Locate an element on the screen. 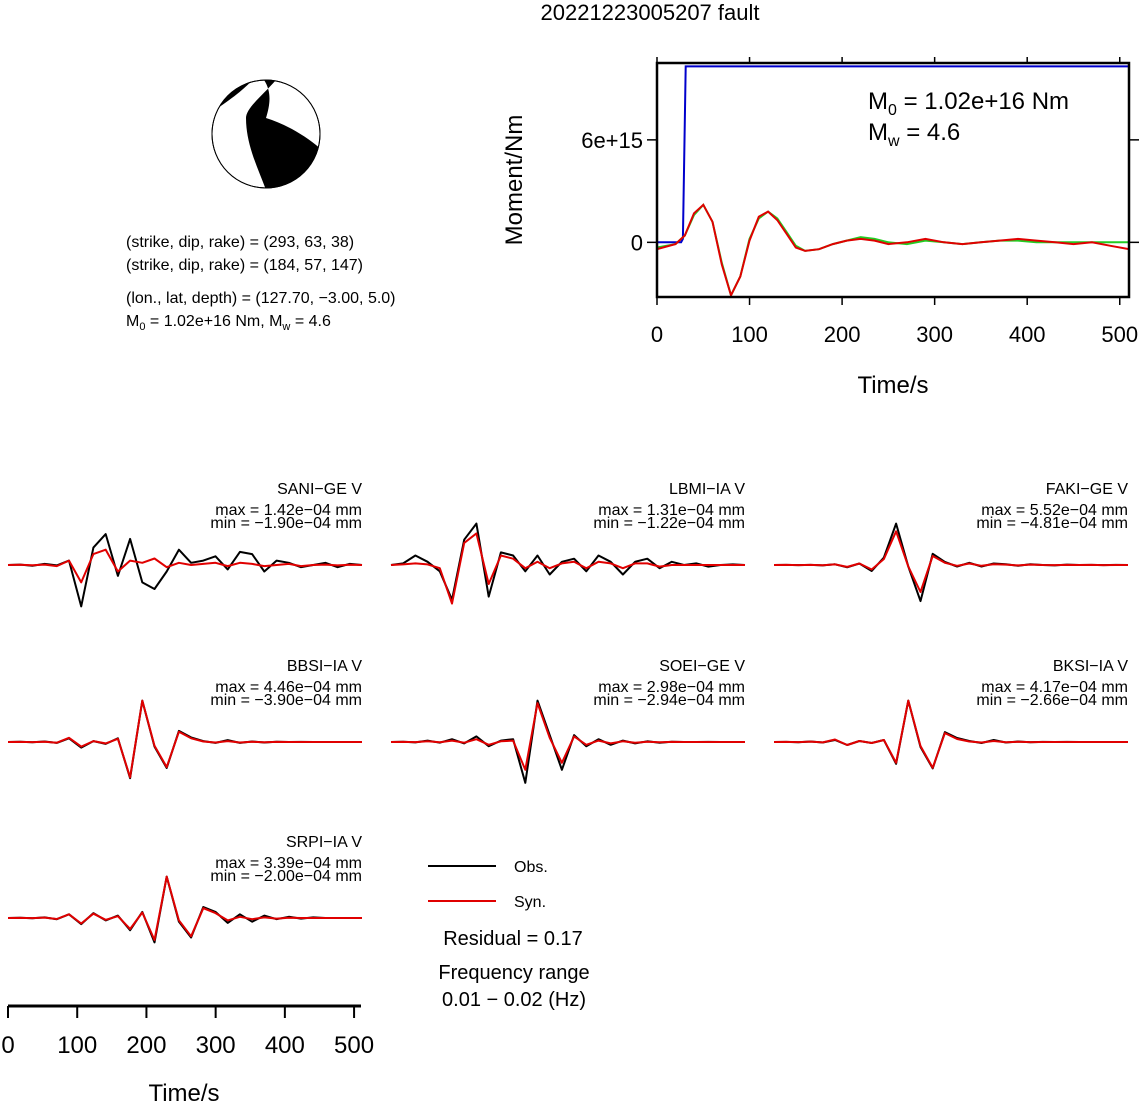  station-min: min = −3.90e−04 mm is located at coordinates (286, 700).